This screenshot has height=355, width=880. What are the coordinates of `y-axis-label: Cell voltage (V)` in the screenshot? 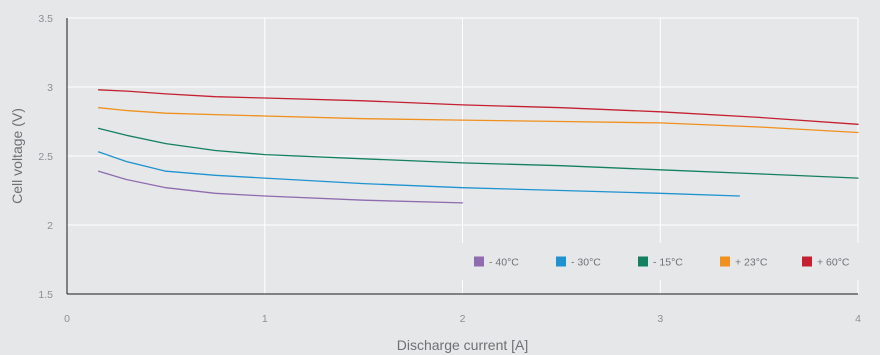 It's located at (17, 156).